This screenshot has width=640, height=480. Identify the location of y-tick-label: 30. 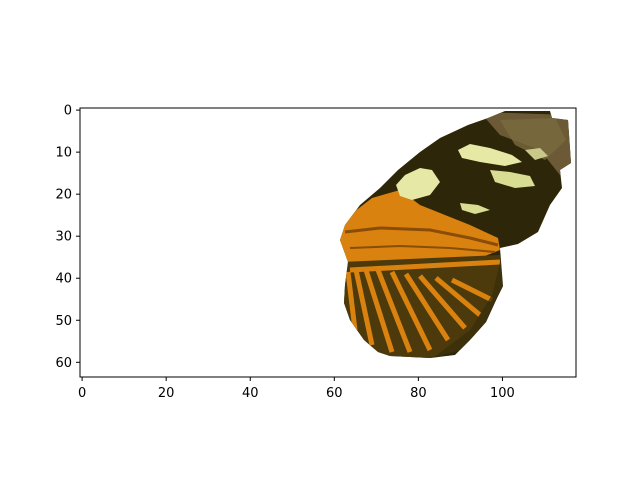
(63, 237).